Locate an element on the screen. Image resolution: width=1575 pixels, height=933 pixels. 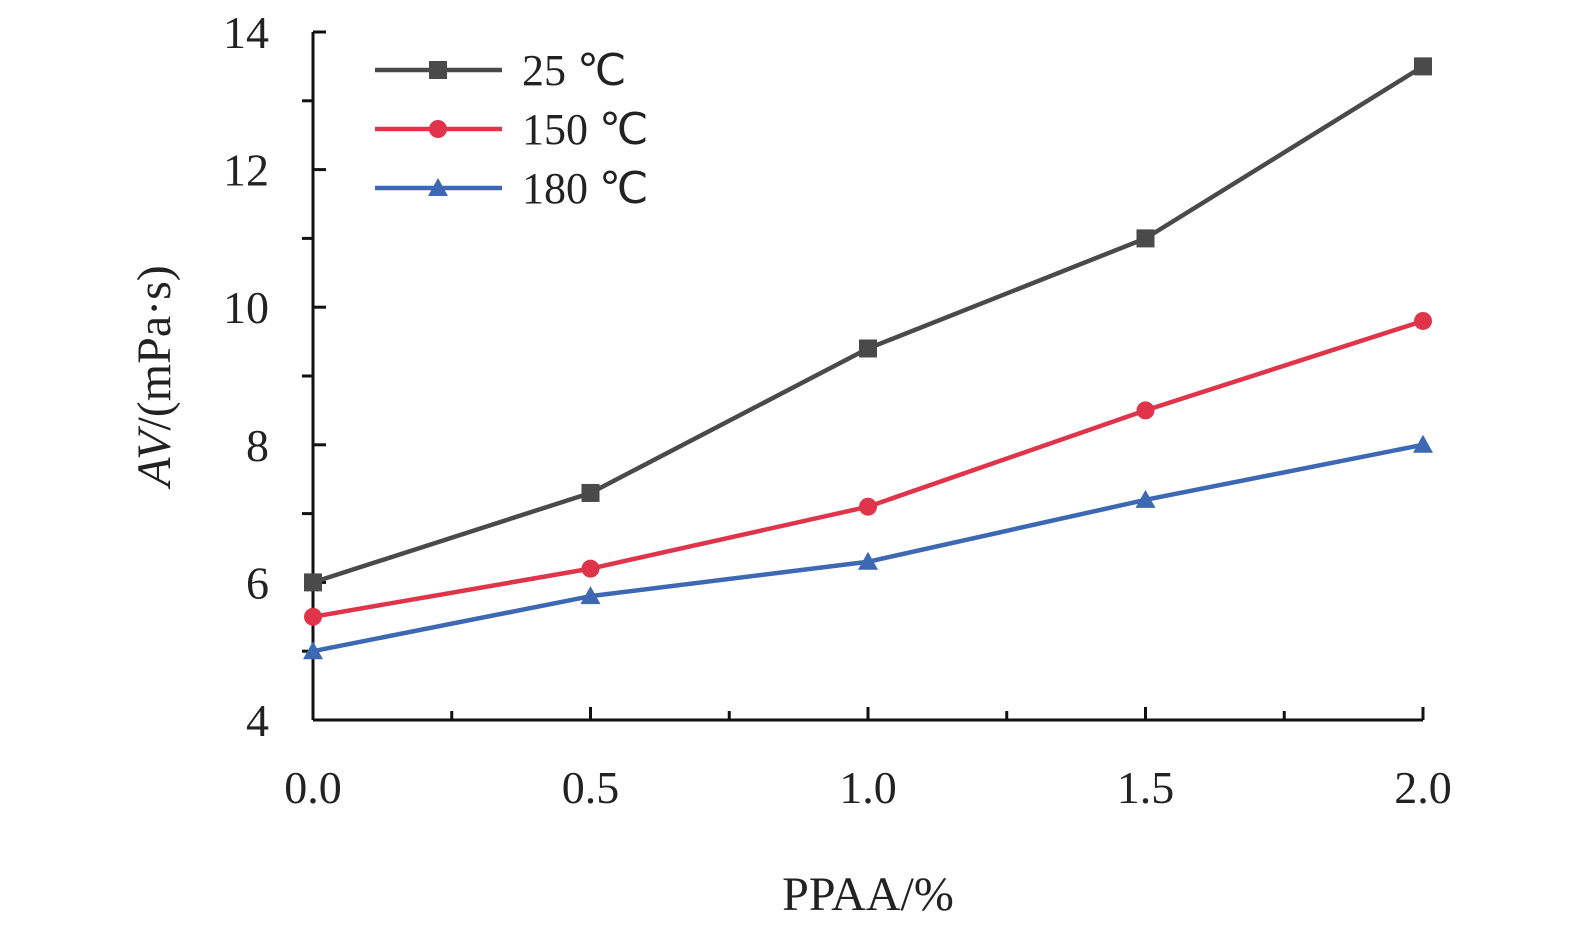
y-axis-title-italic: AV is located at coordinates (154, 458).